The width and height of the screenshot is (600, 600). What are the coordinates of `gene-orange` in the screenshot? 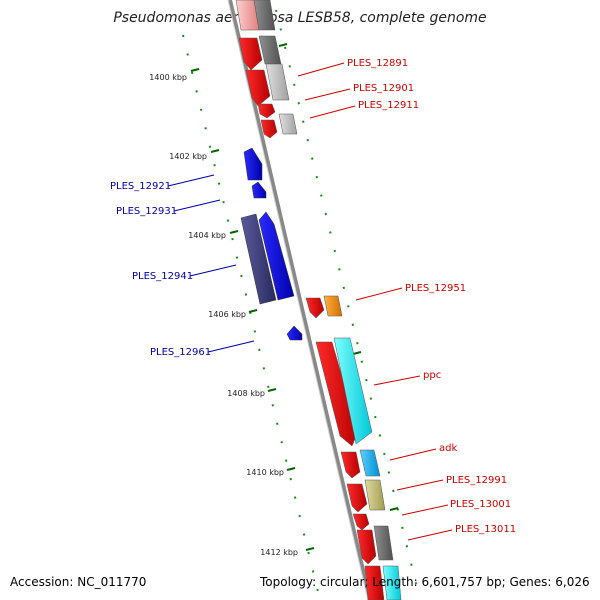 It's located at (333, 306).